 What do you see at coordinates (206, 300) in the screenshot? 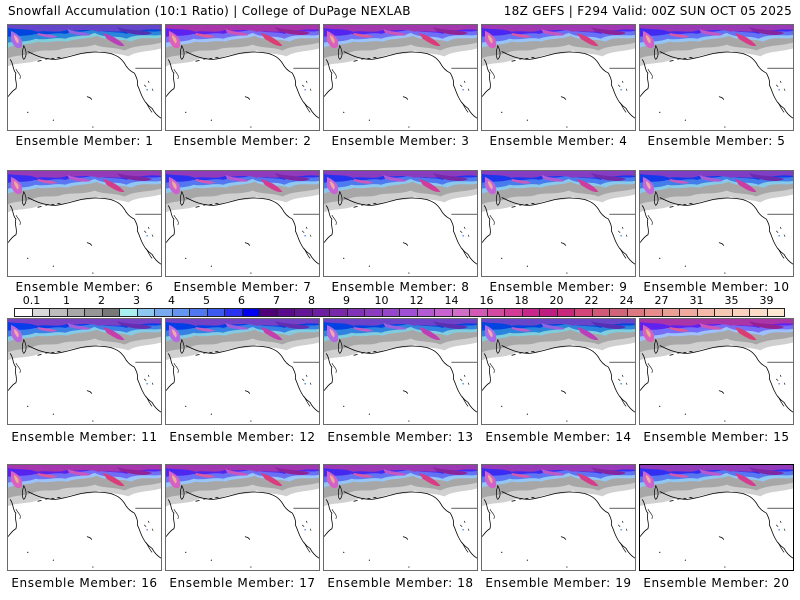
I see `legend-tick-label: 5` at bounding box center [206, 300].